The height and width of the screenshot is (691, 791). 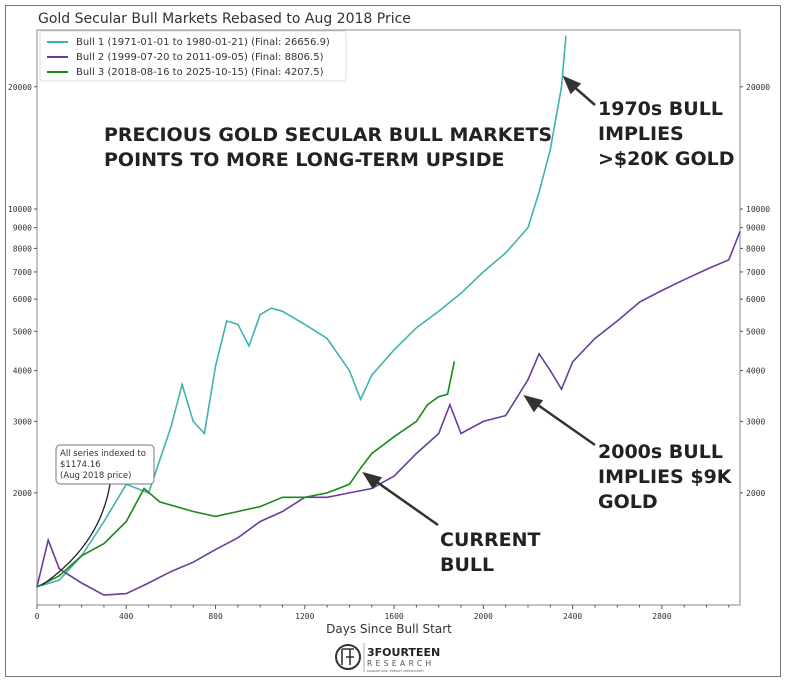 I want to click on logo-name: 3FOURTEEN, so click(x=403, y=652).